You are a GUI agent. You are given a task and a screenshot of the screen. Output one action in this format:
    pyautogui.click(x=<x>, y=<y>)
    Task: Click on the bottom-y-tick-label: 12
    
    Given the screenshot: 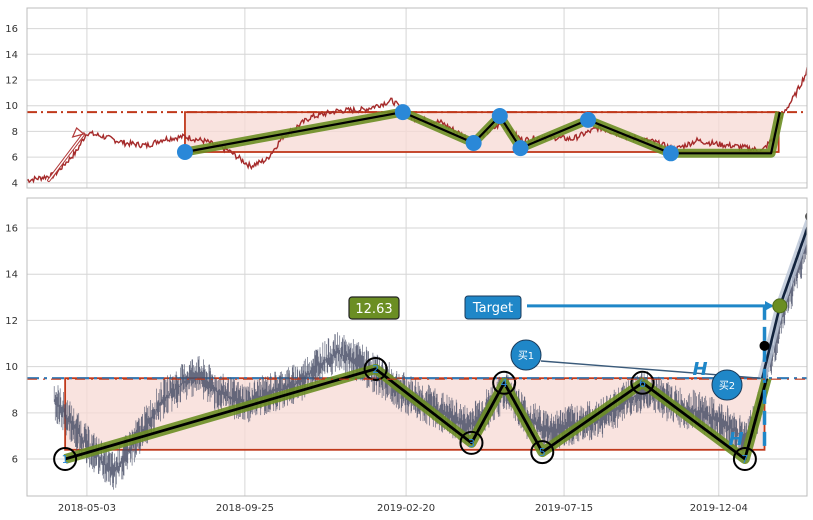 What is the action you would take?
    pyautogui.click(x=11, y=321)
    